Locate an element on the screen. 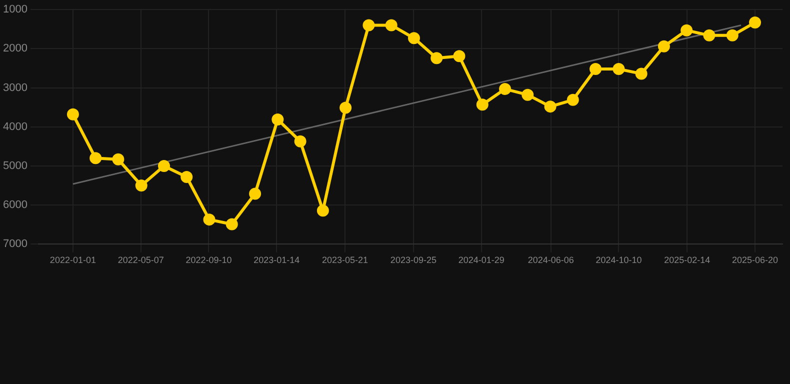  y-tick-label: 7000 is located at coordinates (15, 244).